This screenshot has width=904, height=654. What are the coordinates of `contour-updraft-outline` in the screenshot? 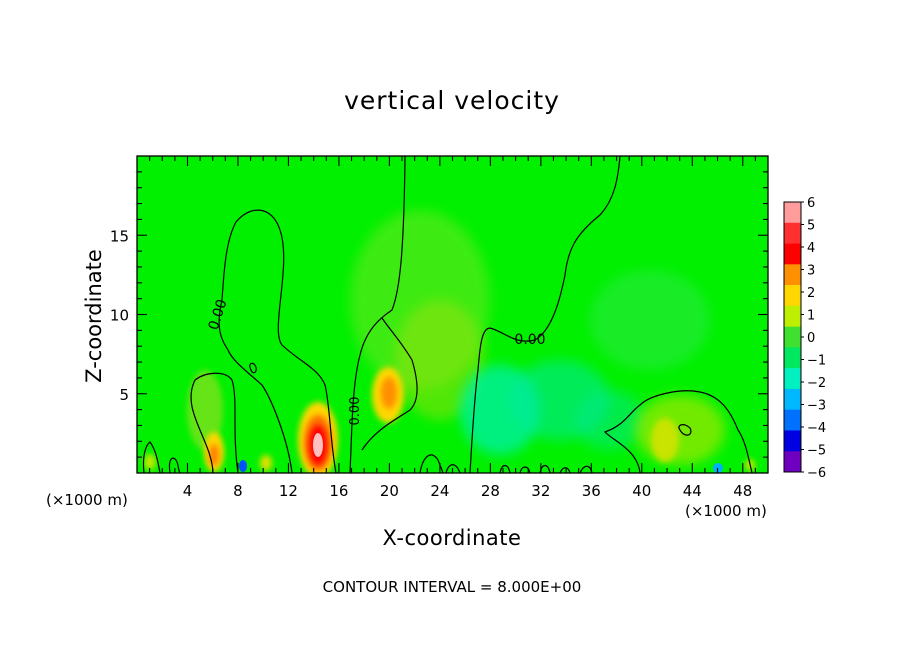 It's located at (389, 384).